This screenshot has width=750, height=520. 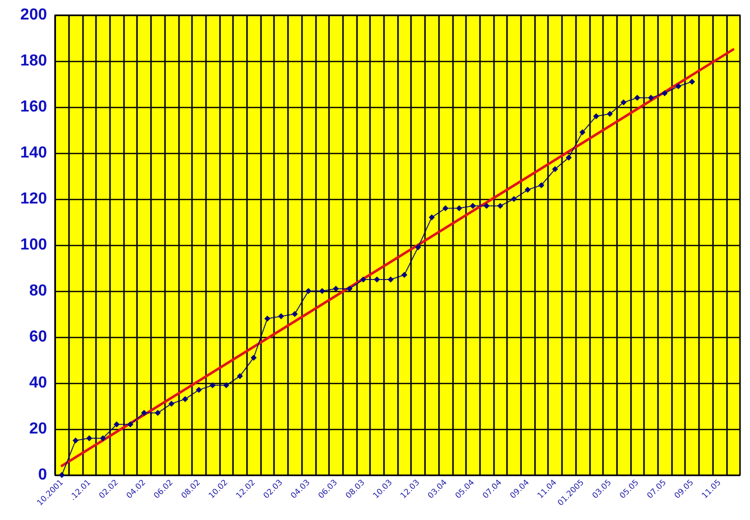 I want to click on y-tick-label: 20, so click(x=38, y=429).